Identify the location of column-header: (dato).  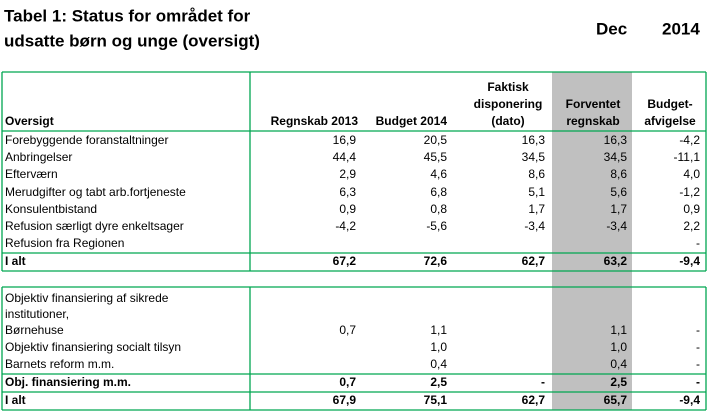
(507, 121).